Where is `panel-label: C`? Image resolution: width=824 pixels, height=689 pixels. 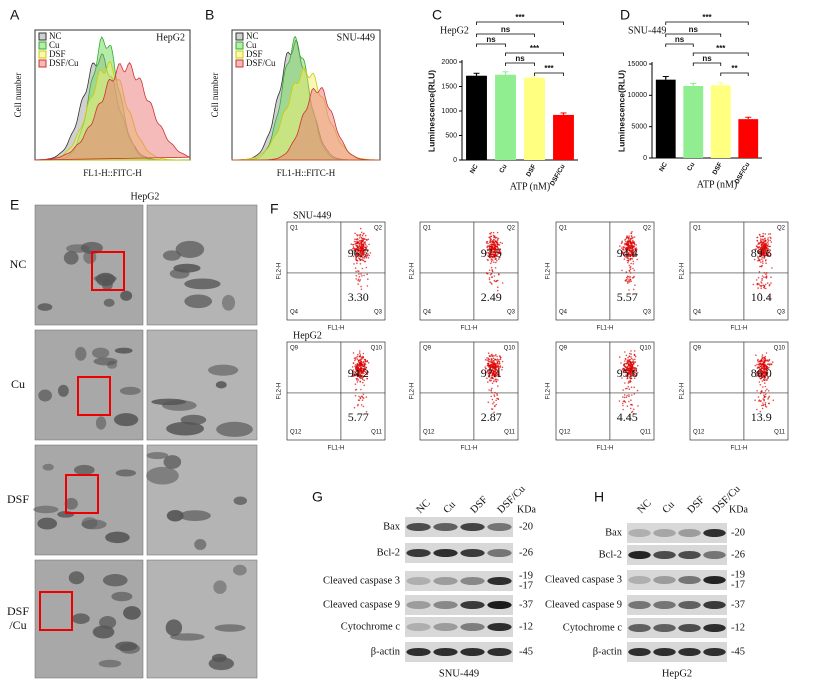 panel-label: C is located at coordinates (437, 15).